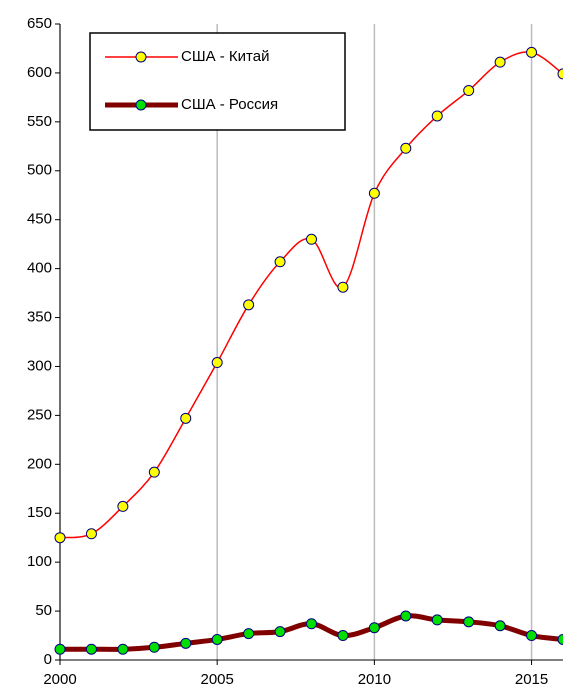 The height and width of the screenshot is (694, 563). I want to click on x-tick-label: 2010, so click(374, 679).